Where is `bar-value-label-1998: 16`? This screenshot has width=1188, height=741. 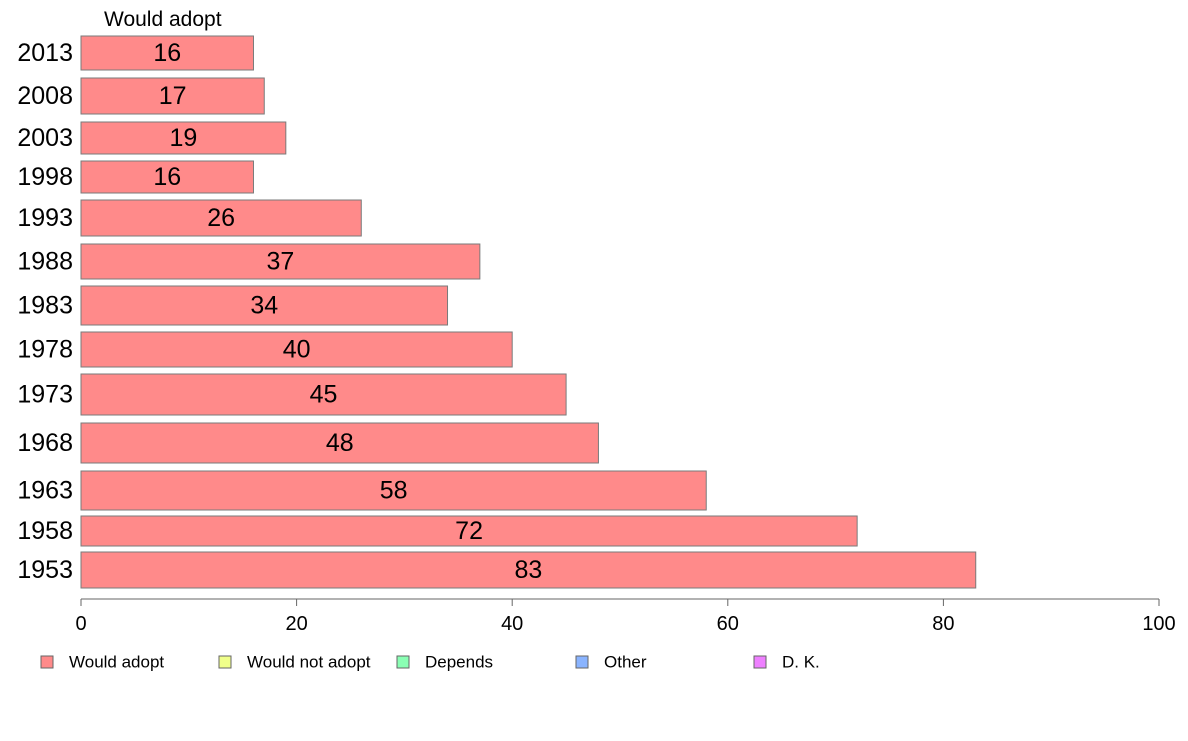
bar-value-label-1998: 16 is located at coordinates (167, 177).